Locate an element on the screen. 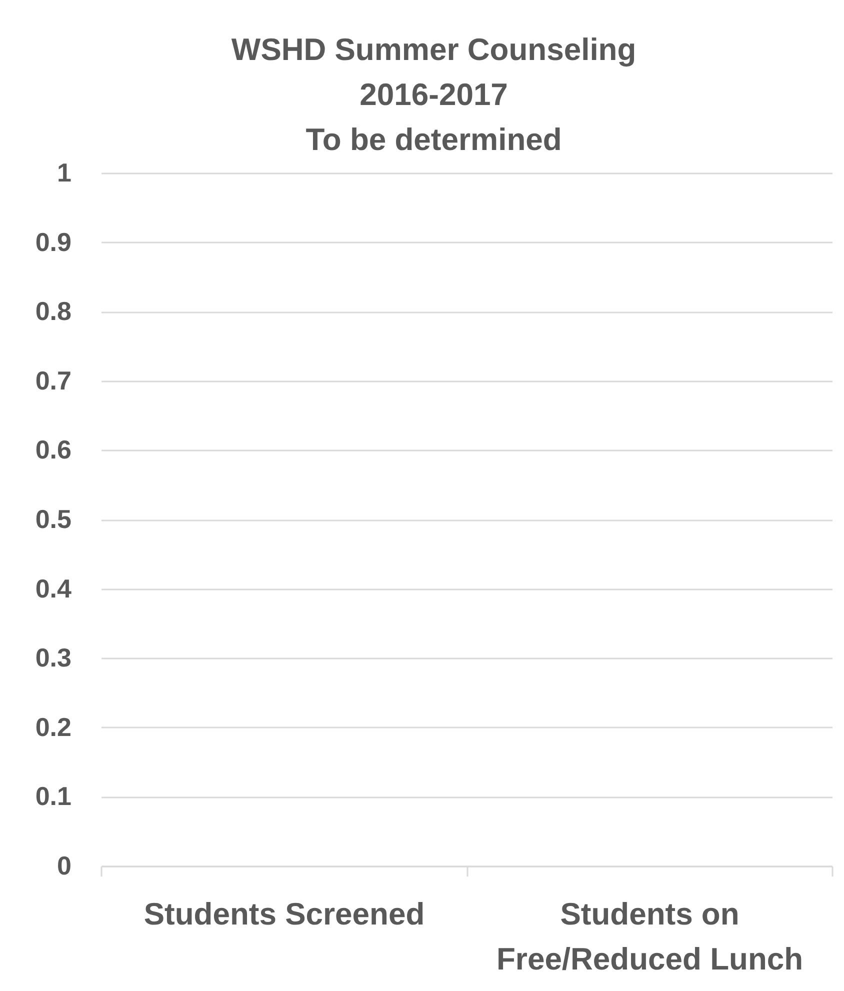  y-tick-label: 0.2 is located at coordinates (53, 727).